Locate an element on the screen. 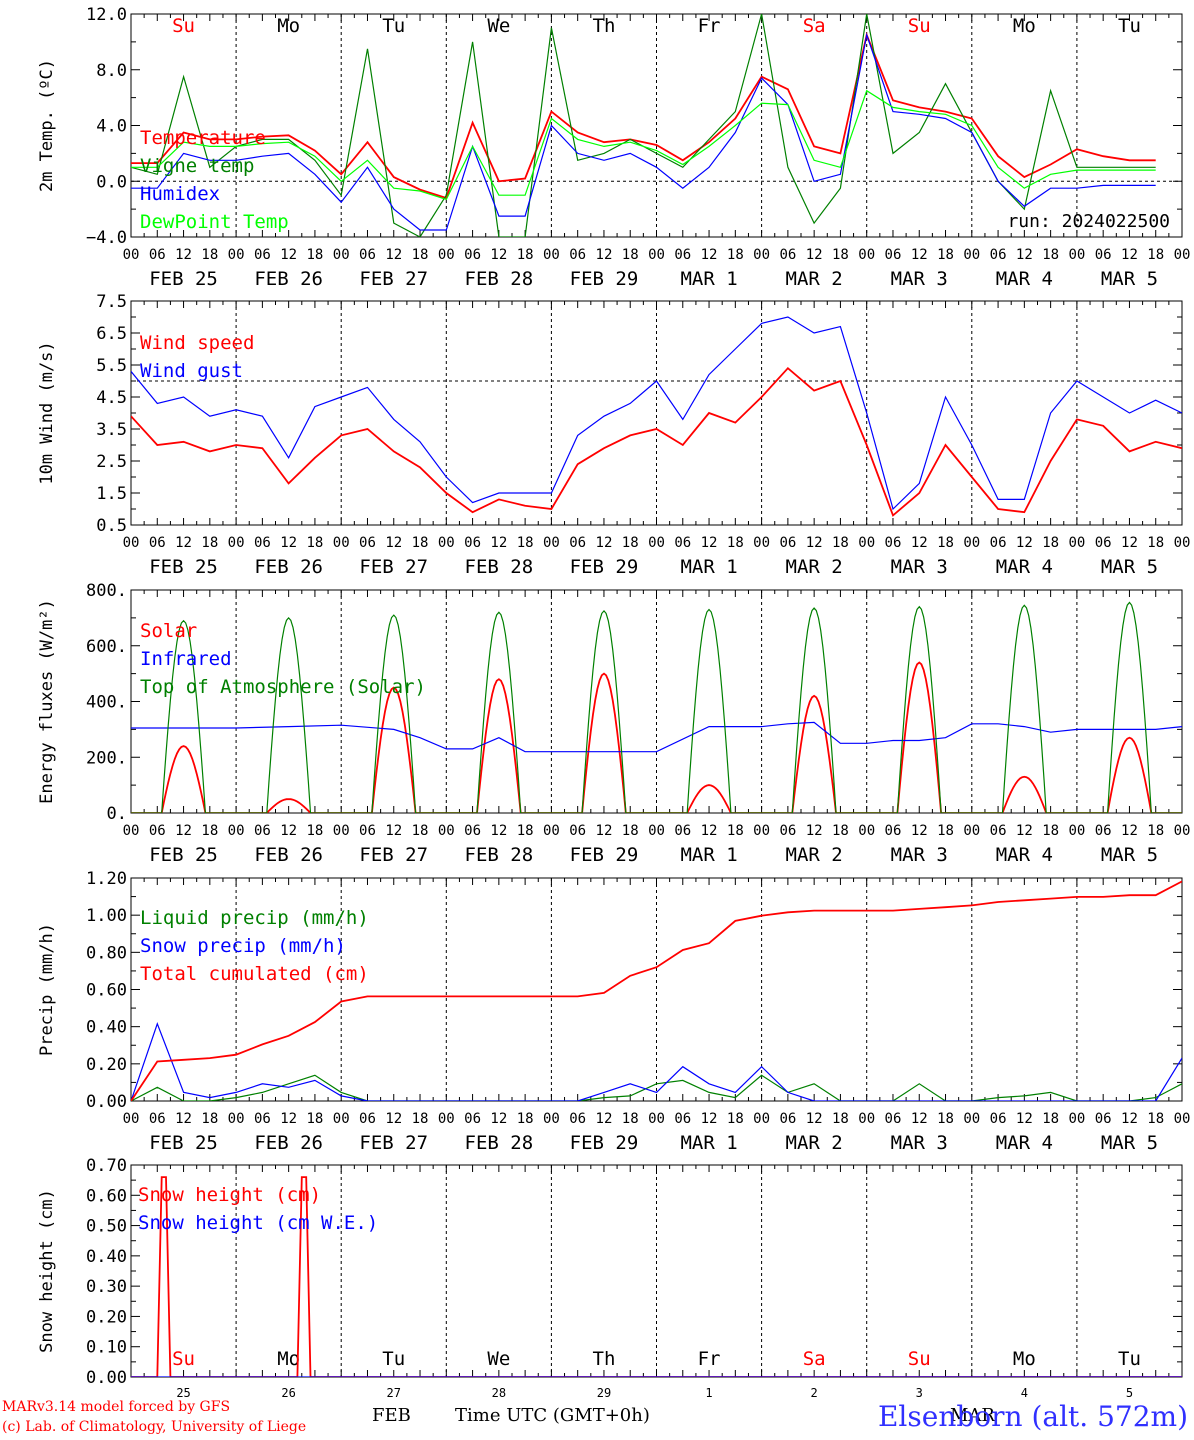  y-tick-label: 4.0 is located at coordinates (111, 127).